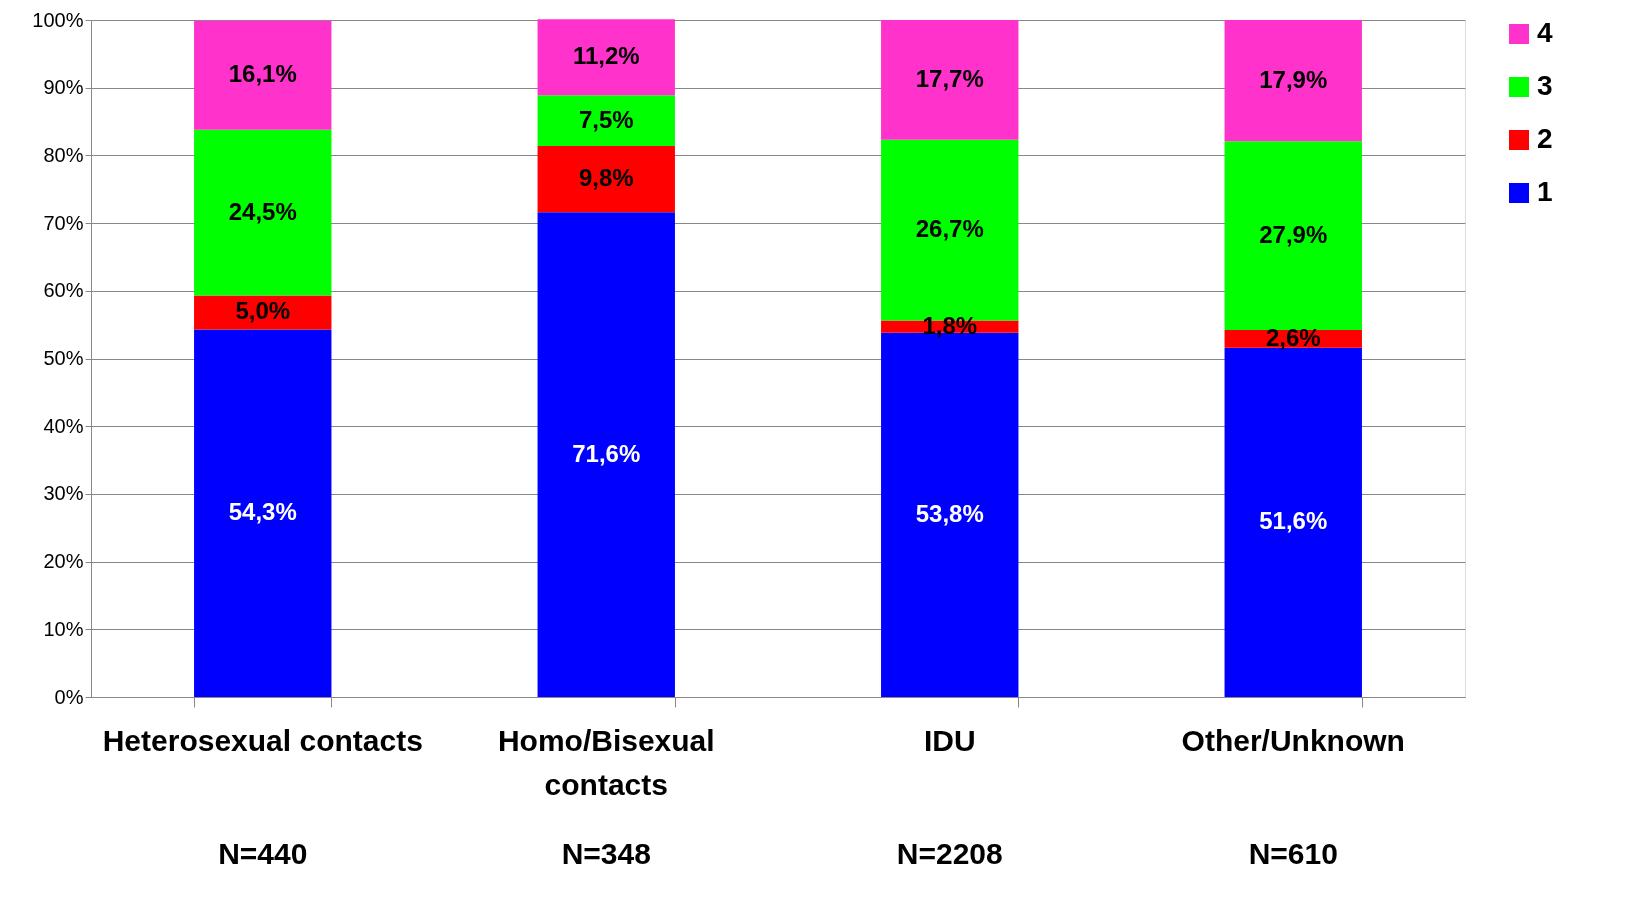 The width and height of the screenshot is (1649, 914). I want to click on data-label: 2,6%, so click(1293, 337).